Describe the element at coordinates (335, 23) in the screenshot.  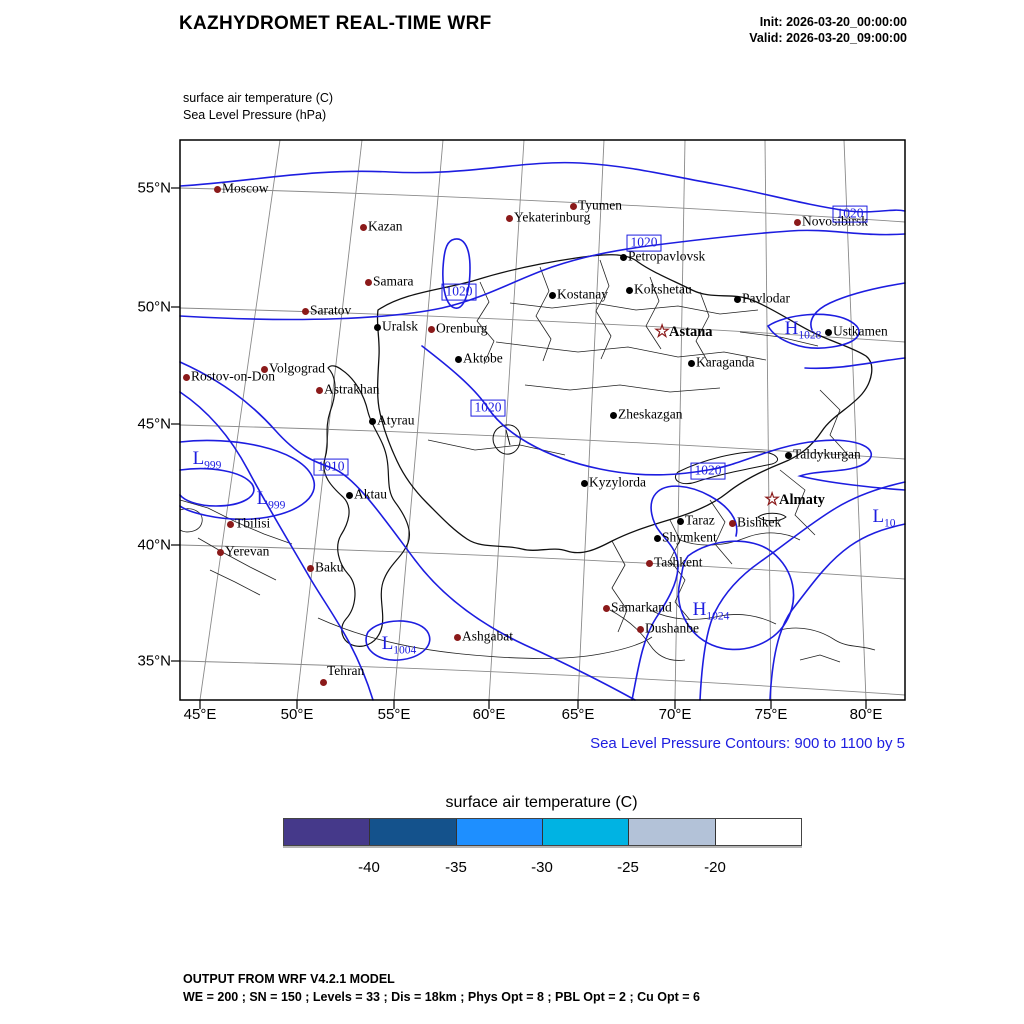
I see `page-title: KAZHYDROMET REAL-TIME WRF` at that location.